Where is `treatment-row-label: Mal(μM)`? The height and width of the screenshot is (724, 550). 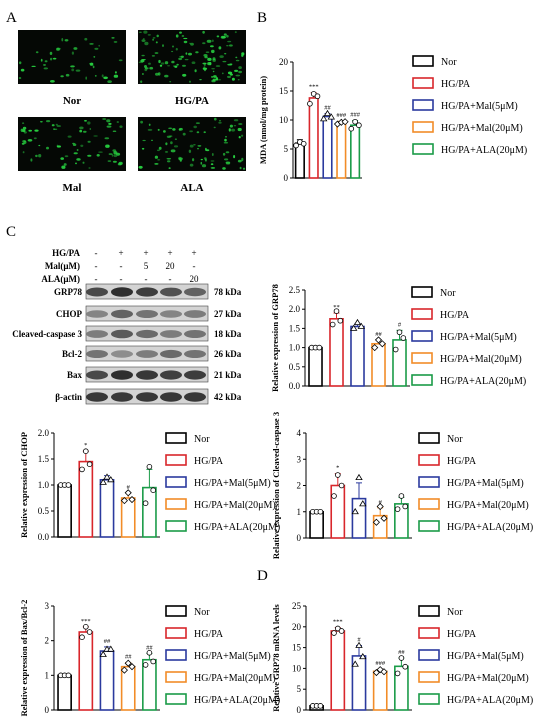
treatment-row-label: Mal(μM) is located at coordinates (62, 266).